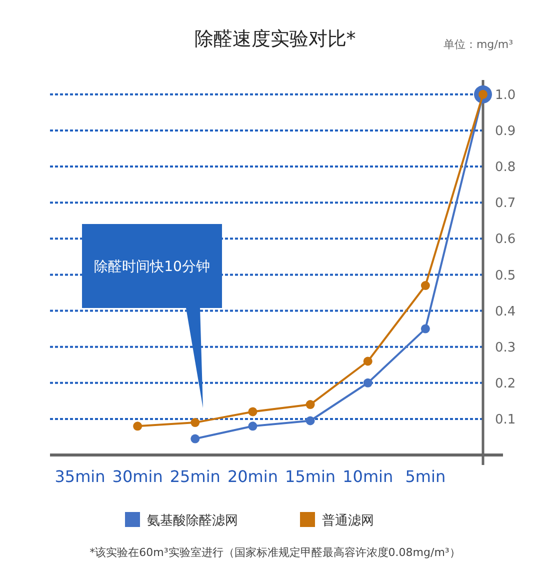 This screenshot has height=587, width=550. Describe the element at coordinates (505, 276) in the screenshot. I see `y-tick-label: 0.5` at that location.